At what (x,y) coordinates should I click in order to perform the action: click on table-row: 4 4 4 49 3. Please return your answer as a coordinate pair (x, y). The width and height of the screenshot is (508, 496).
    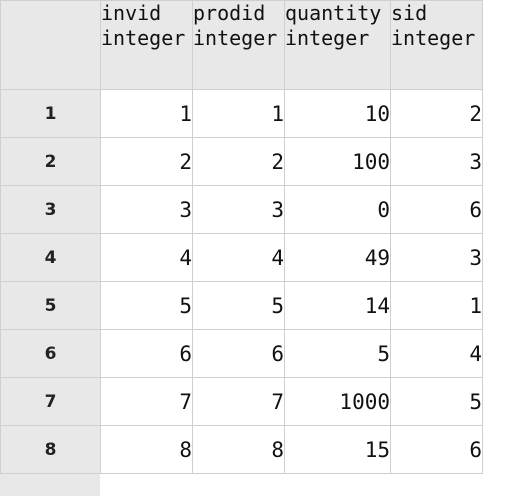
    Looking at the image, I should click on (241, 257).